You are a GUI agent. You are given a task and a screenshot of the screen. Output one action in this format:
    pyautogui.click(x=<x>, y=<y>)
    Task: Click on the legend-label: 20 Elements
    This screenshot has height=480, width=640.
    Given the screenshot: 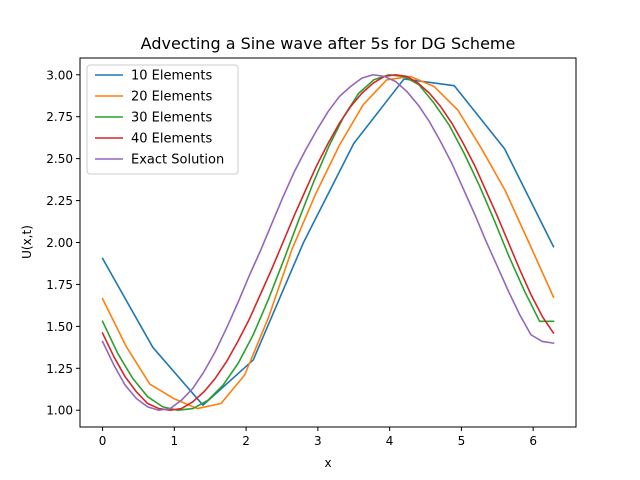 What is the action you would take?
    pyautogui.click(x=171, y=97)
    